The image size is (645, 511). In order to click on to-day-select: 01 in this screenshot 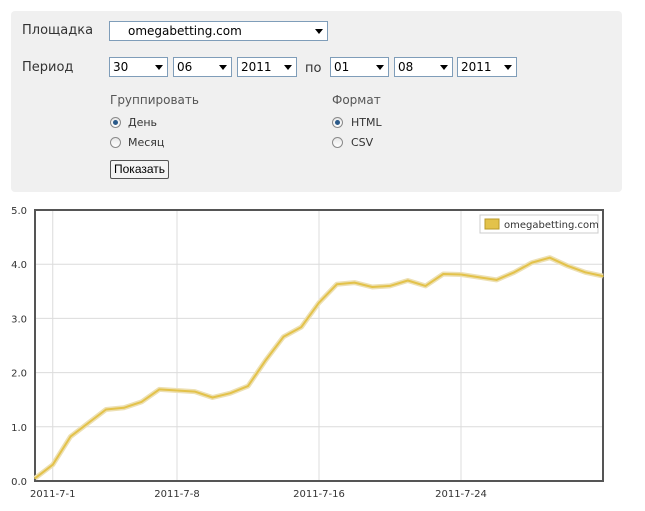, I will do `click(359, 67)`.